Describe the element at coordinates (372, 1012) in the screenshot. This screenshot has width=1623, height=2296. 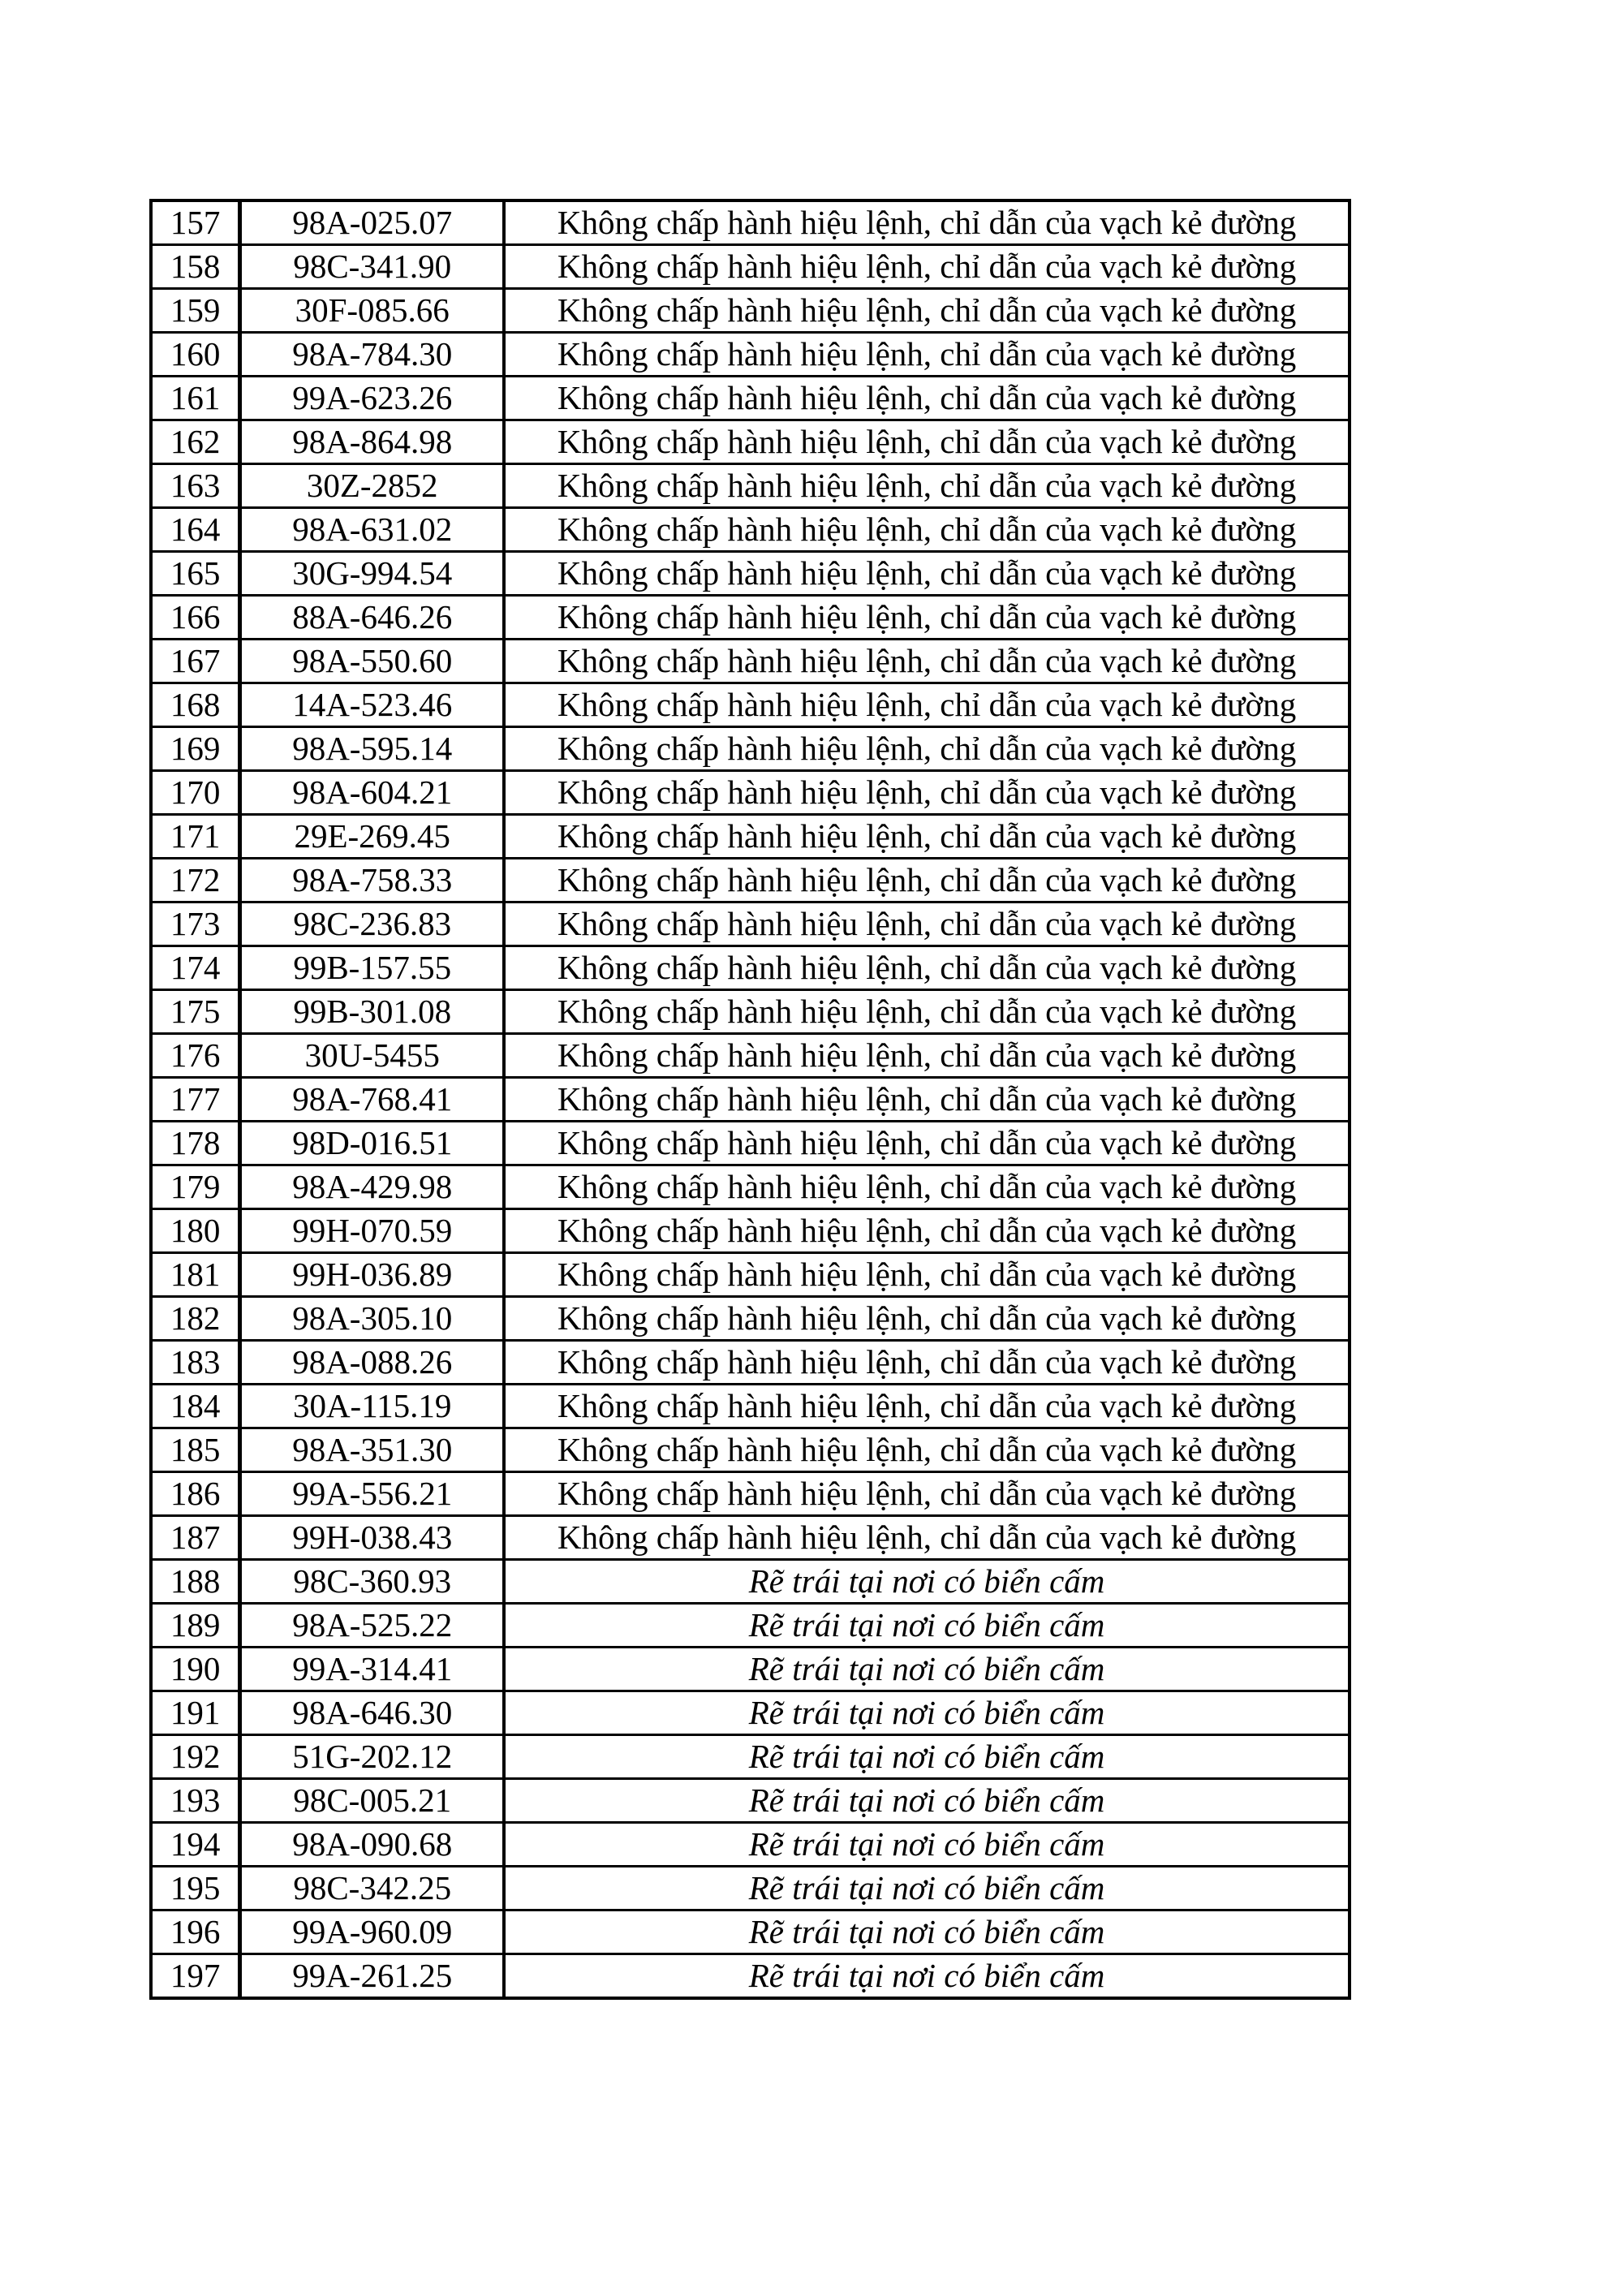
I see `license-plate: 99B-301.08` at that location.